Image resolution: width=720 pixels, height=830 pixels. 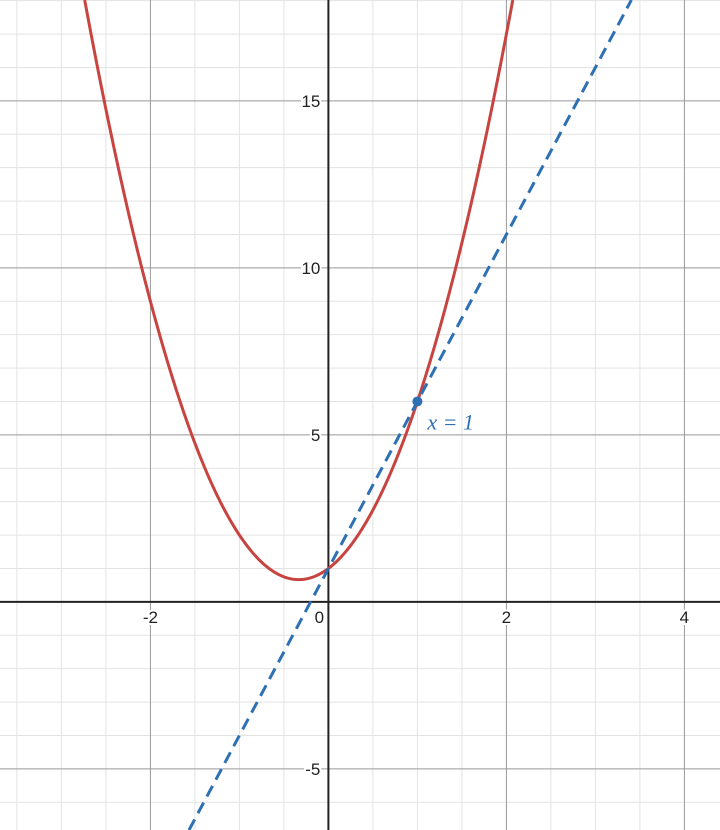 What do you see at coordinates (150, 617) in the screenshot?
I see `x-tick-label: -2` at bounding box center [150, 617].